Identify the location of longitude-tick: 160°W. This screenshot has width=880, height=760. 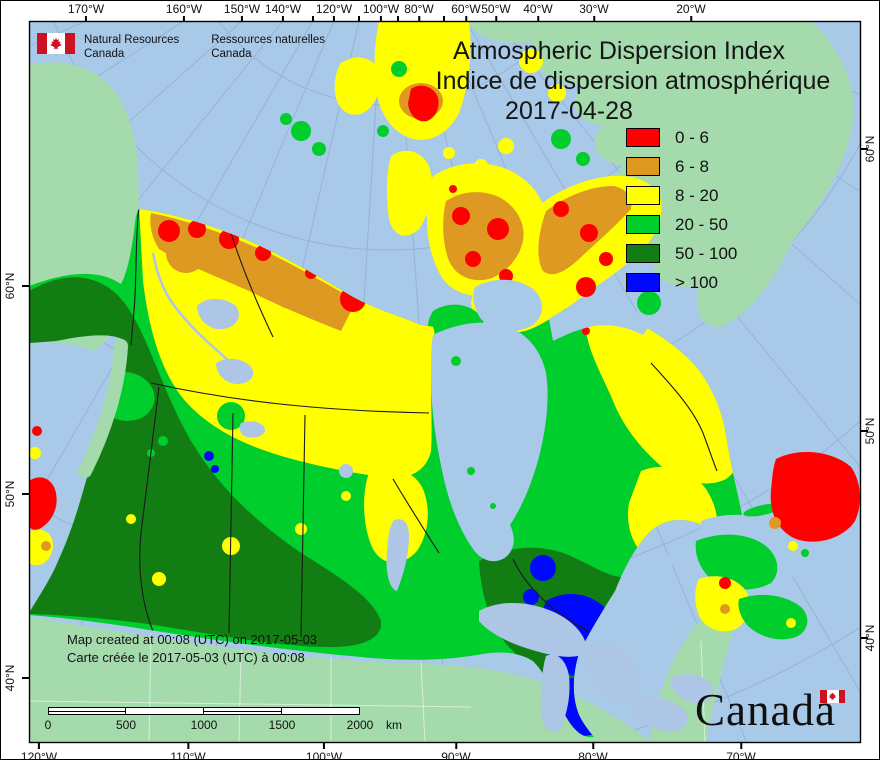
(184, 12).